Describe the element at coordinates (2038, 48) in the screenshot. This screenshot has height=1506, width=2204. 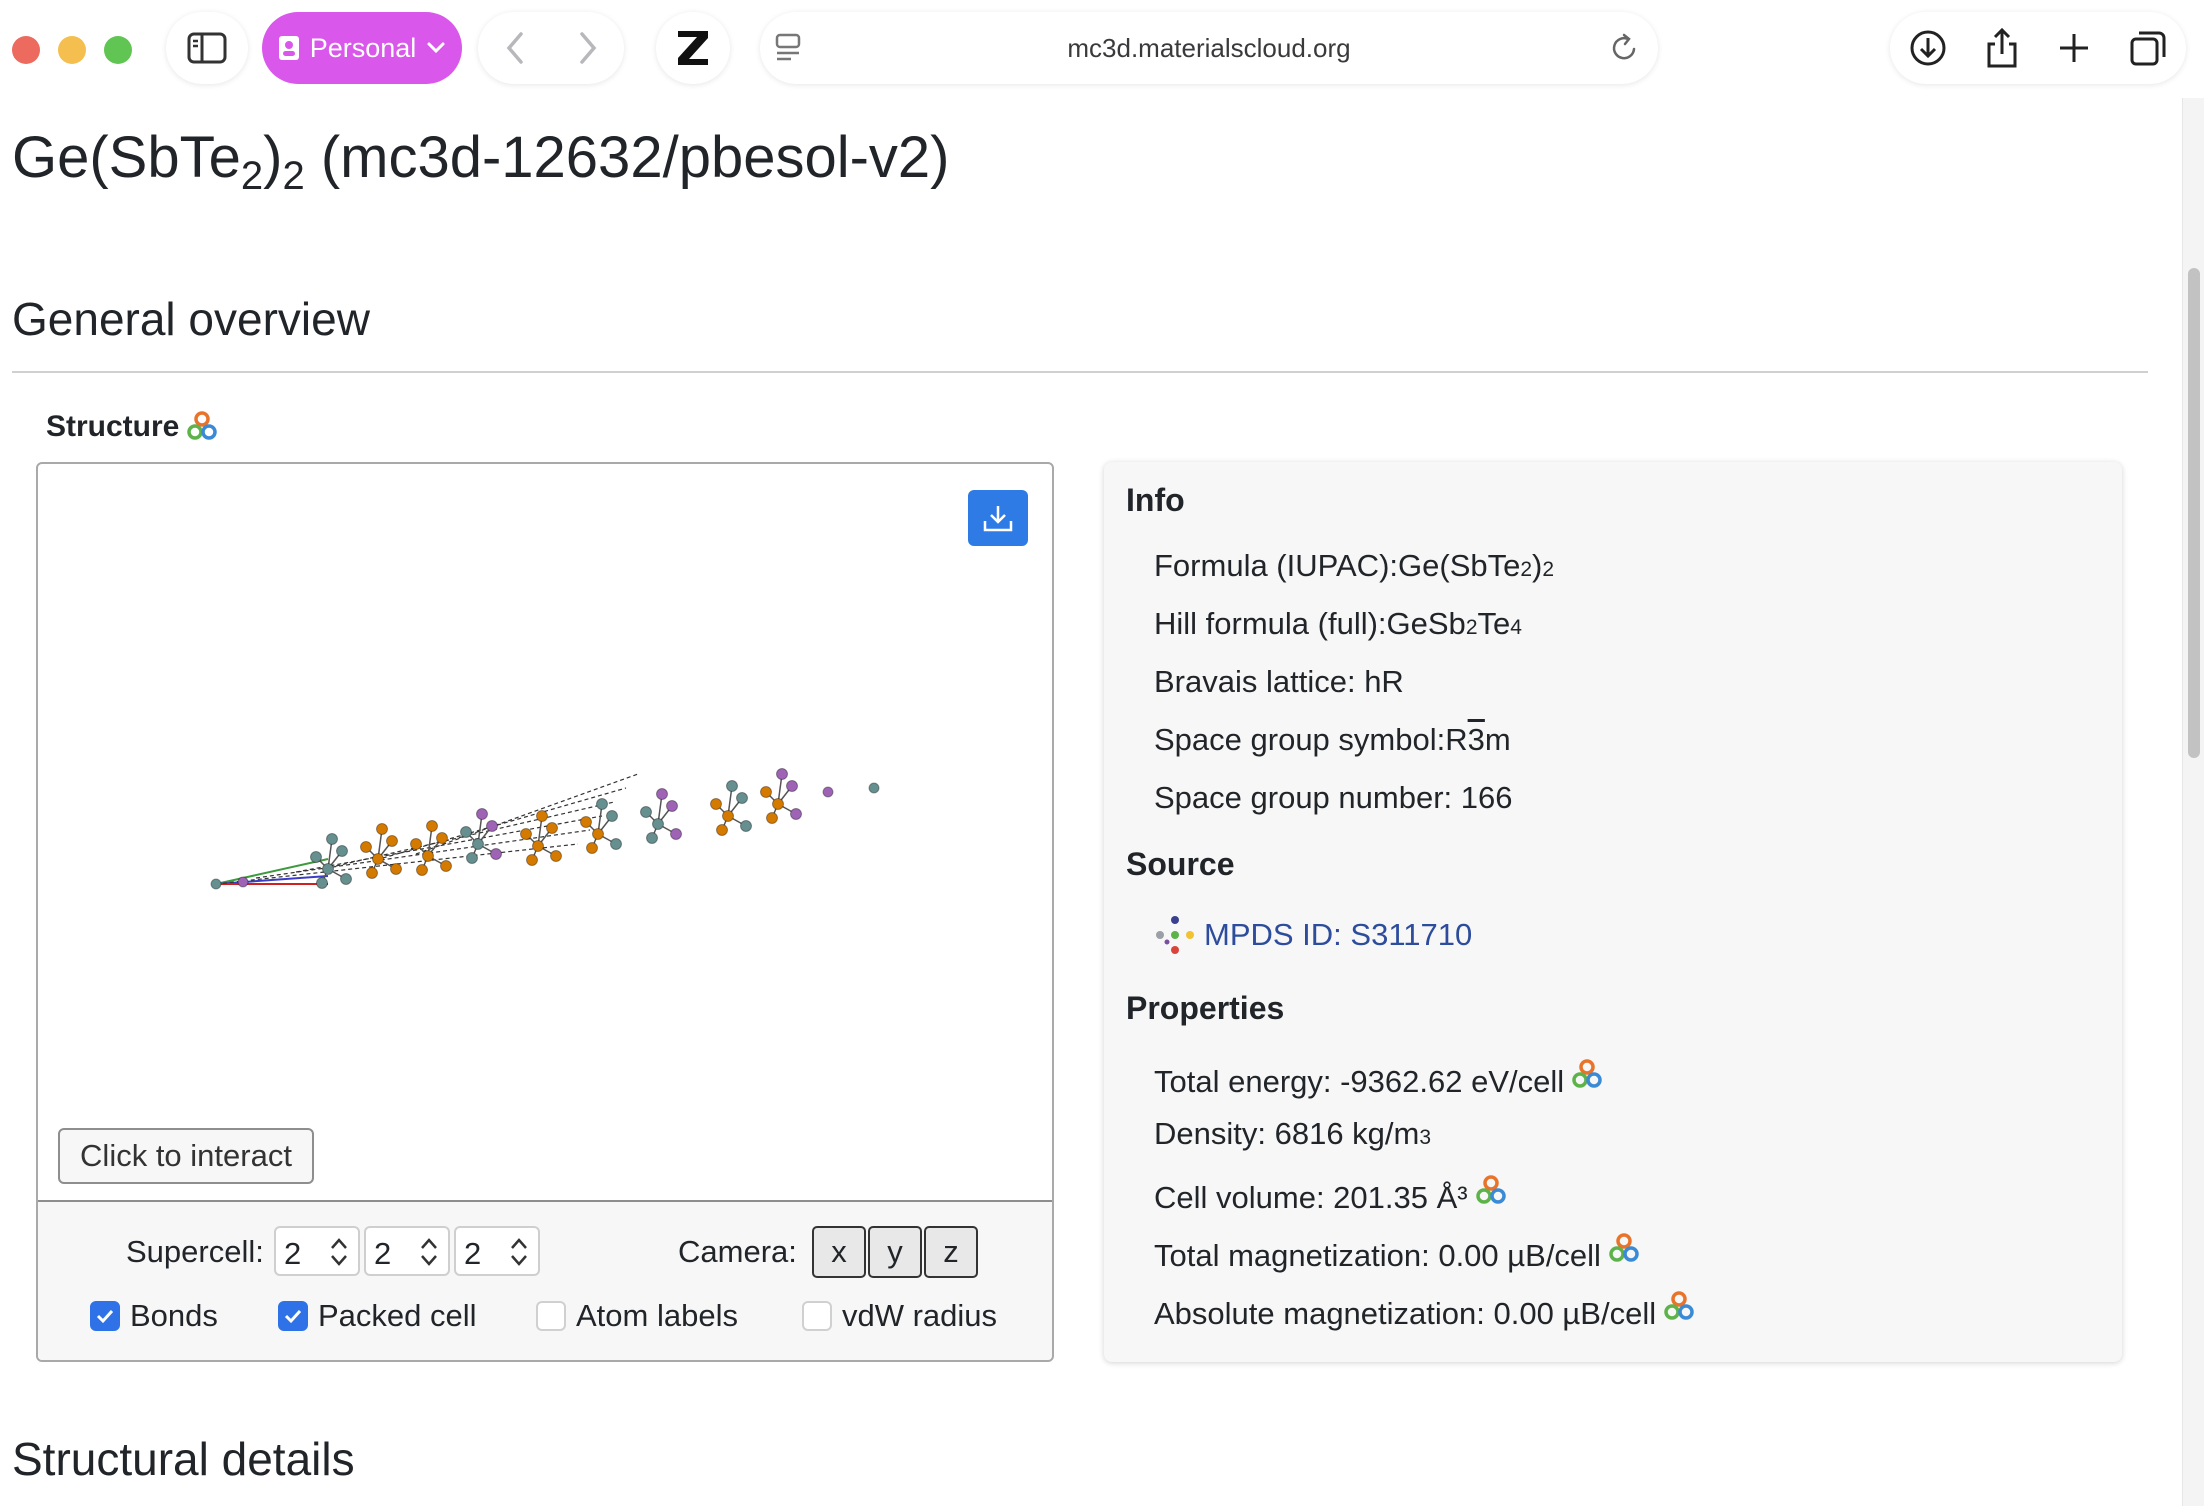
I see `browser-actions` at that location.